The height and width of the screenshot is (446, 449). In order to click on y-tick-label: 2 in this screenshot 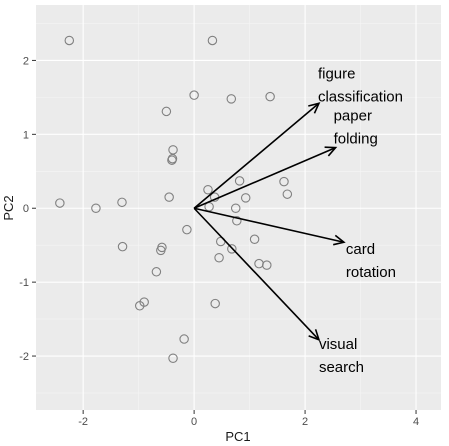, I will do `click(26, 61)`.